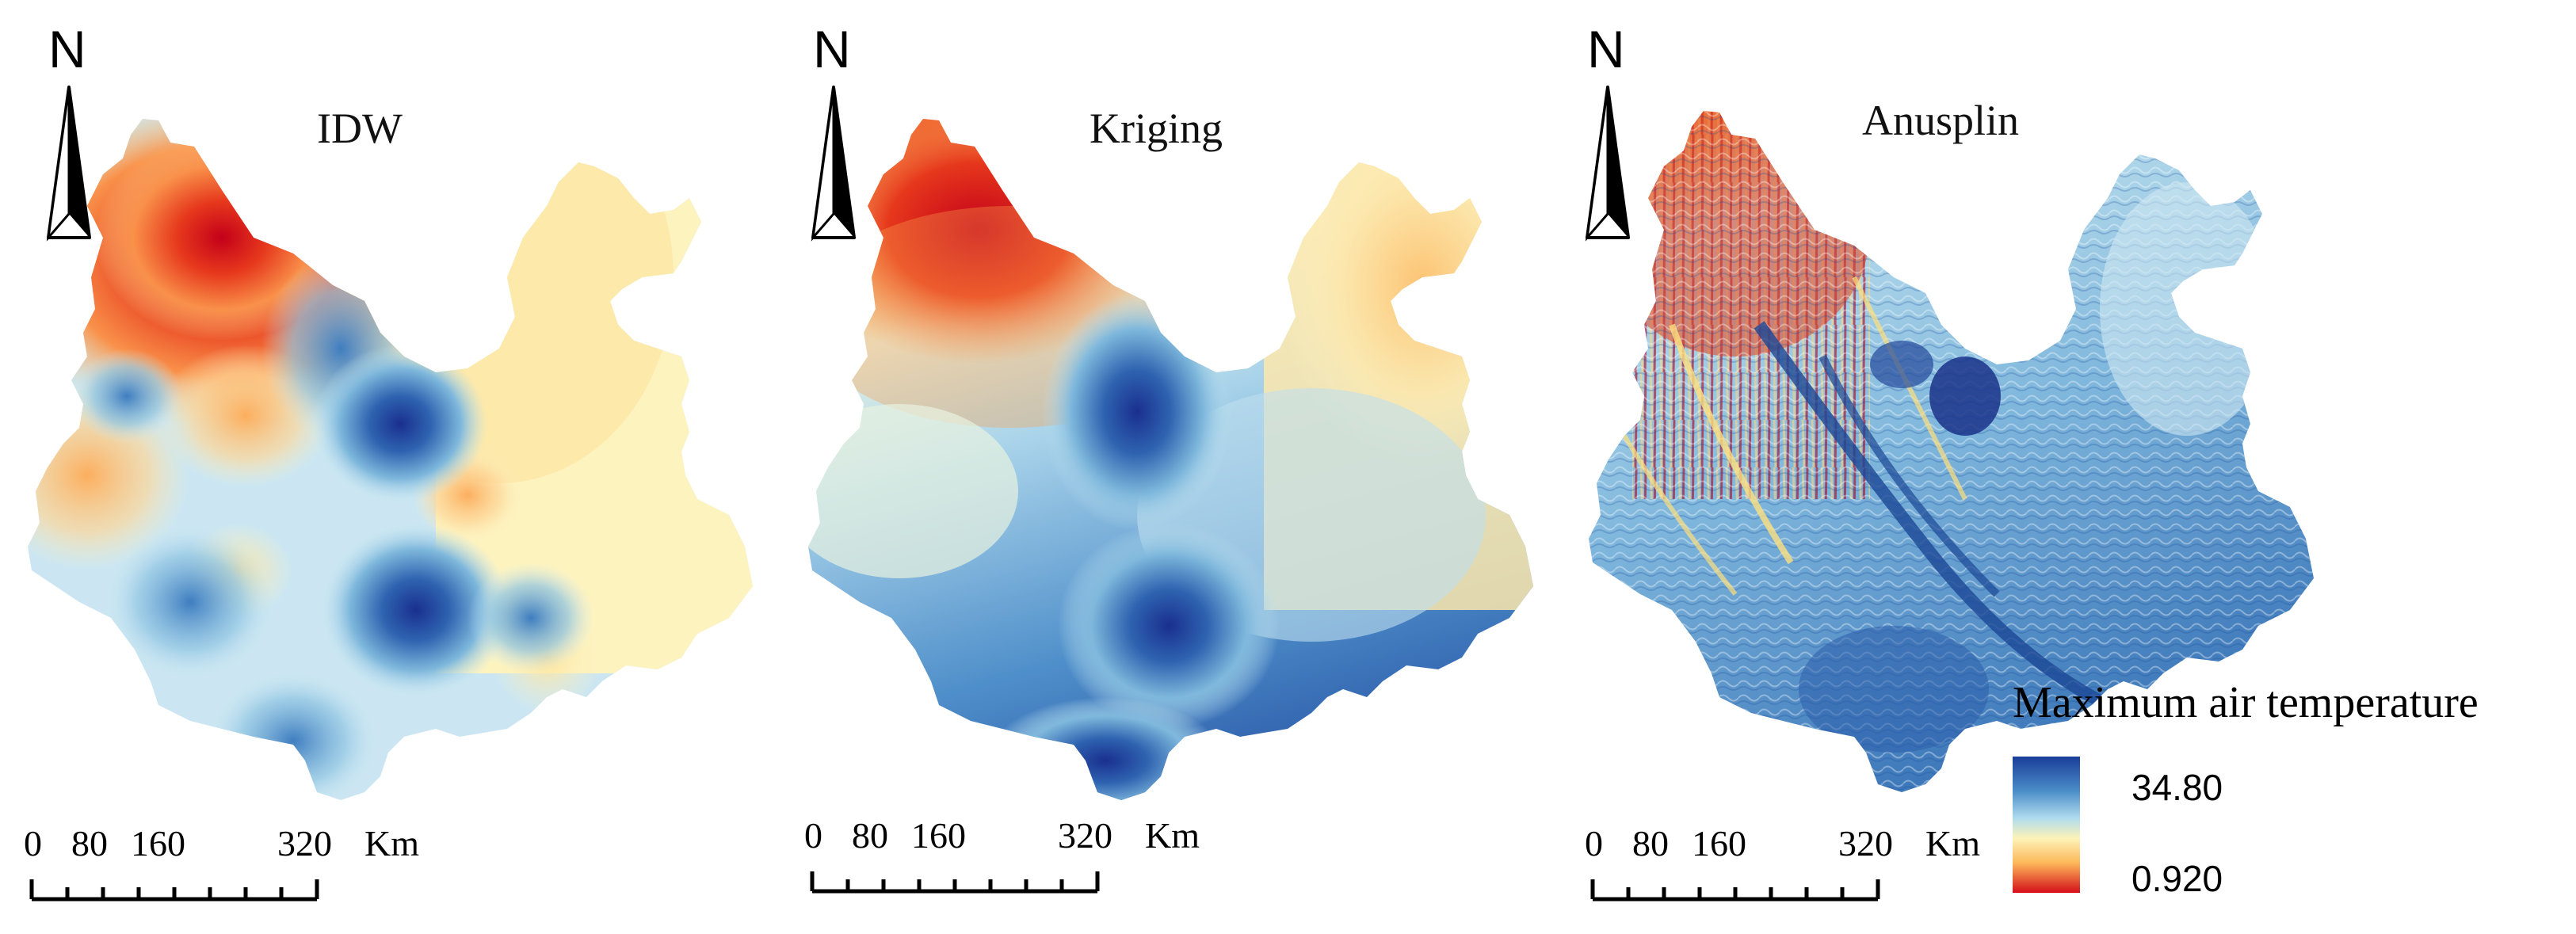  What do you see at coordinates (1156, 128) in the screenshot?
I see `kriging-title: Kriging` at bounding box center [1156, 128].